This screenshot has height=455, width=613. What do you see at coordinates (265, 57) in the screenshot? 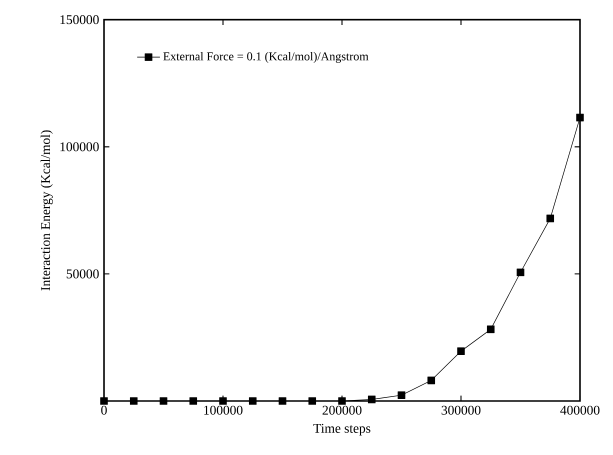
I see `legend-label: External Force = 0.1 (Kcal/mol)/Angstrom` at bounding box center [265, 57].